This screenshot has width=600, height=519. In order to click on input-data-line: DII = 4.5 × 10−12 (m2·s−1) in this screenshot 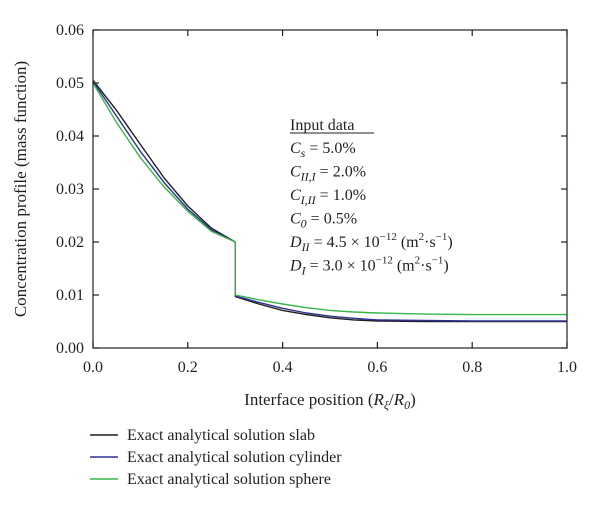, I will do `click(371, 242)`.